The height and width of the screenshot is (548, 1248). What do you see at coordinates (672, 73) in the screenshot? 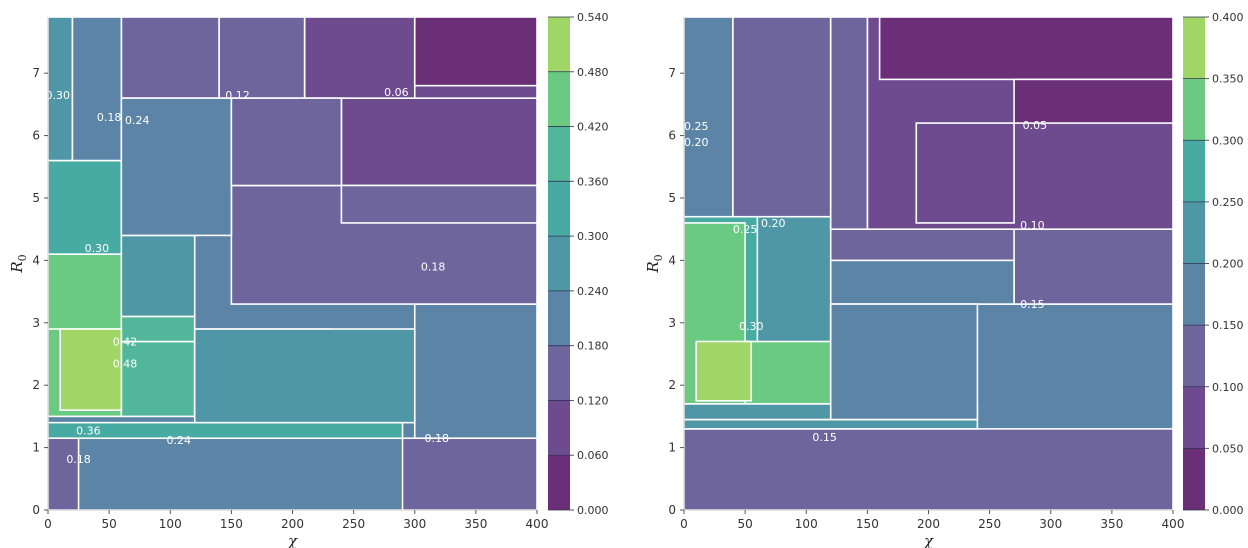
I see `y-tick-label: 7` at bounding box center [672, 73].